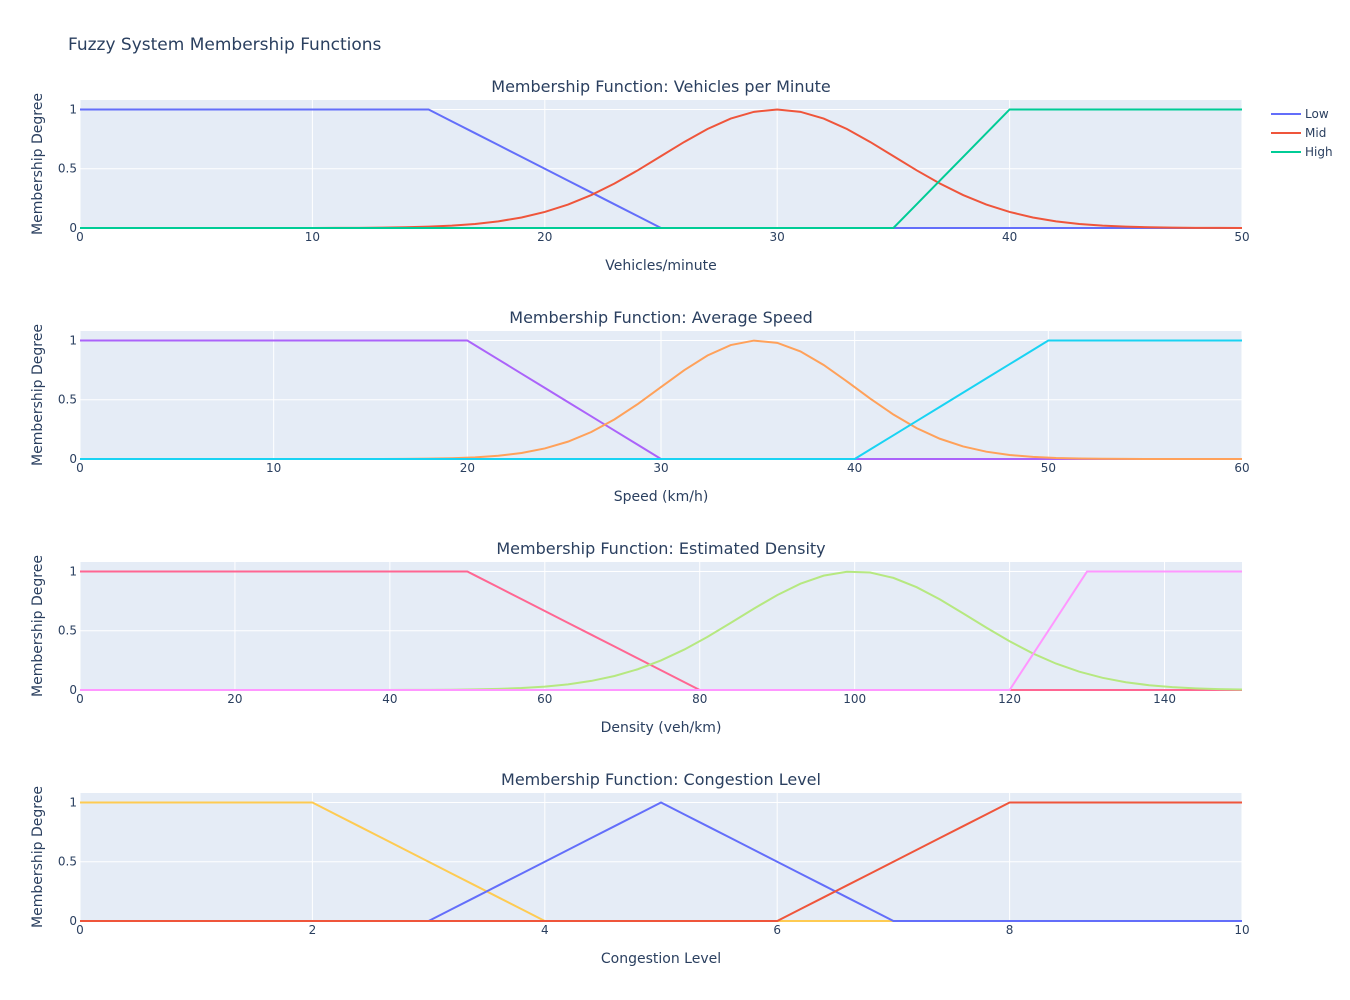 The width and height of the screenshot is (1350, 1000). Describe the element at coordinates (1010, 930) in the screenshot. I see `x-tick-label: 8` at that location.